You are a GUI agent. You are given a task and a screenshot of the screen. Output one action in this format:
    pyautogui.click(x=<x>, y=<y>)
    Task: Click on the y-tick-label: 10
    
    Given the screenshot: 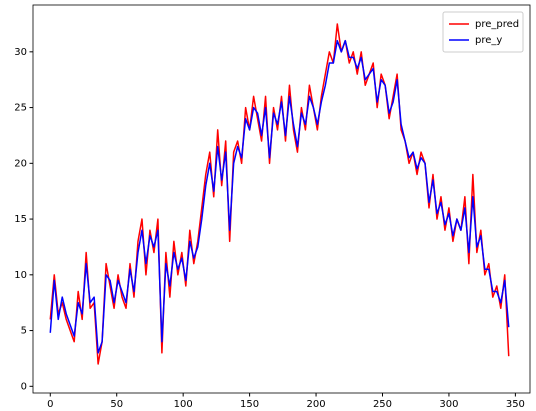 What is the action you would take?
    pyautogui.click(x=20, y=275)
    